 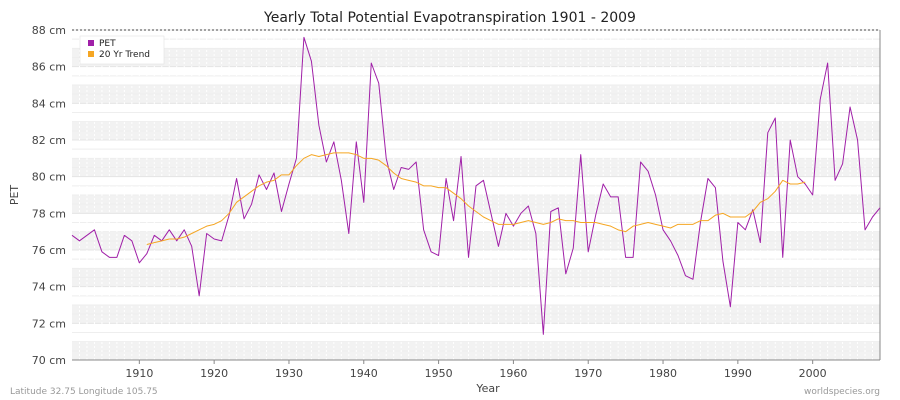 I want to click on x-tick-label: 1940, so click(x=364, y=373).